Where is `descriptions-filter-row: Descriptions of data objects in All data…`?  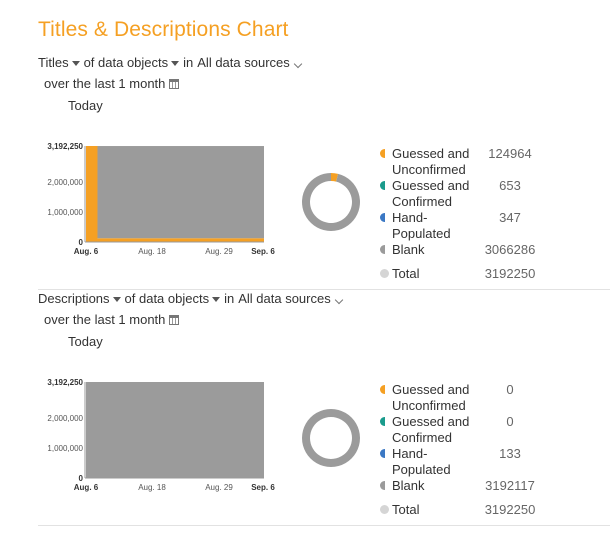 descriptions-filter-row: Descriptions of data objects in All data… is located at coordinates (190, 298).